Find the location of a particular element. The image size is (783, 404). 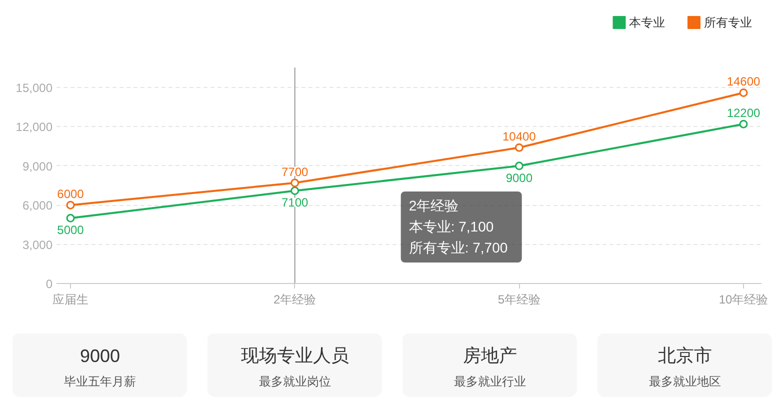

x-tick-label: 5年经验 is located at coordinates (519, 299).